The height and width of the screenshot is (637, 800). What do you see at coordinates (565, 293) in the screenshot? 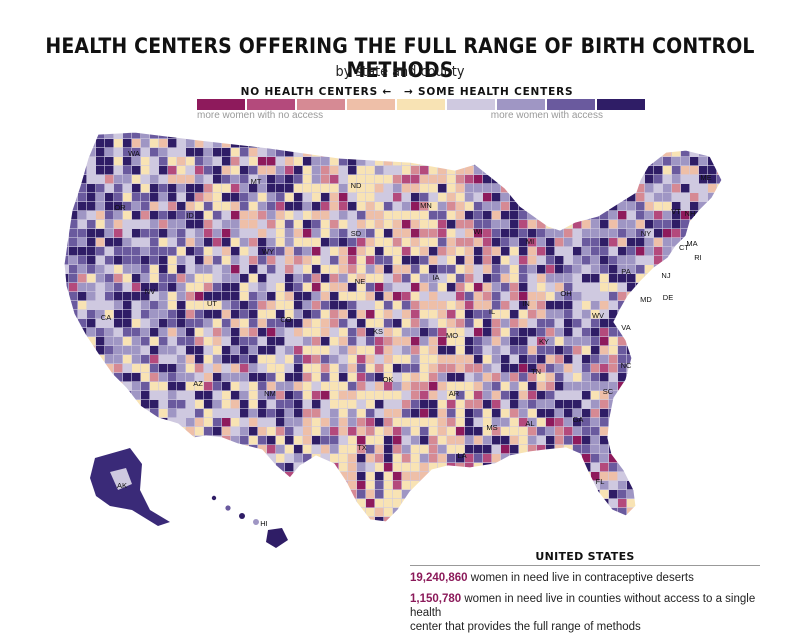
I see `state-label-oh: OH` at bounding box center [565, 293].